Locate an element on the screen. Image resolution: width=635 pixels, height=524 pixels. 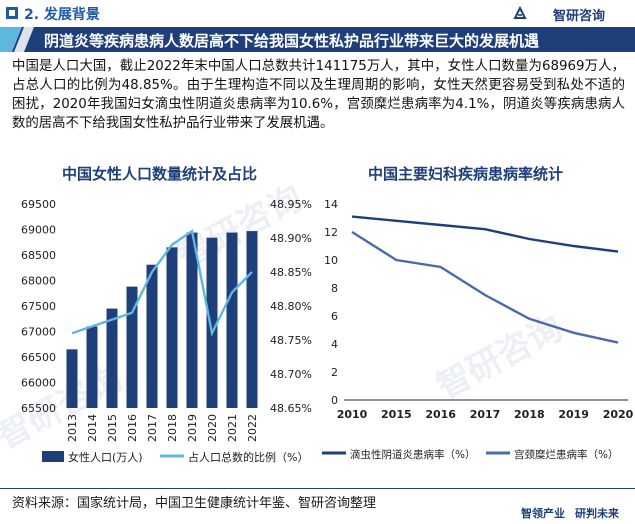
y-tick-label: 2 is located at coordinates (334, 372).